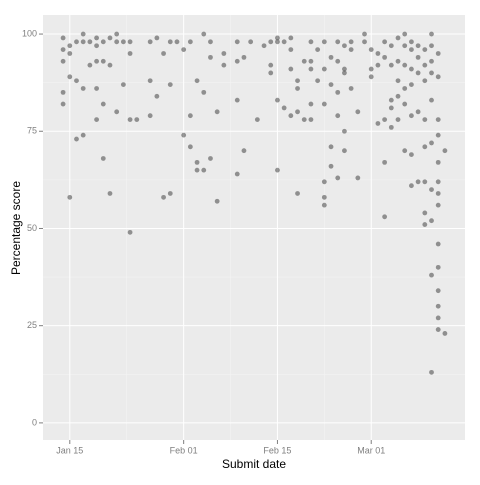 The image size is (480, 485). I want to click on y-tick-label: 0, so click(34, 422).